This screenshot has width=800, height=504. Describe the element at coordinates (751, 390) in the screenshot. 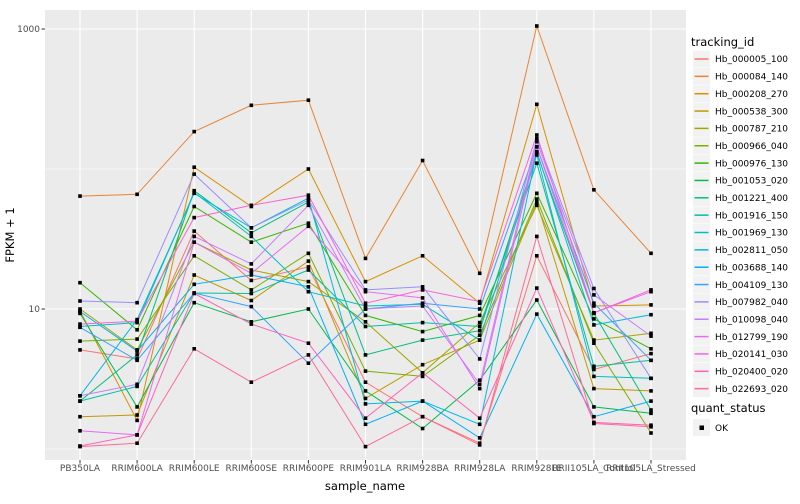

I see `legend-label-Hb_022693_020: Hb_022693_020` at that location.